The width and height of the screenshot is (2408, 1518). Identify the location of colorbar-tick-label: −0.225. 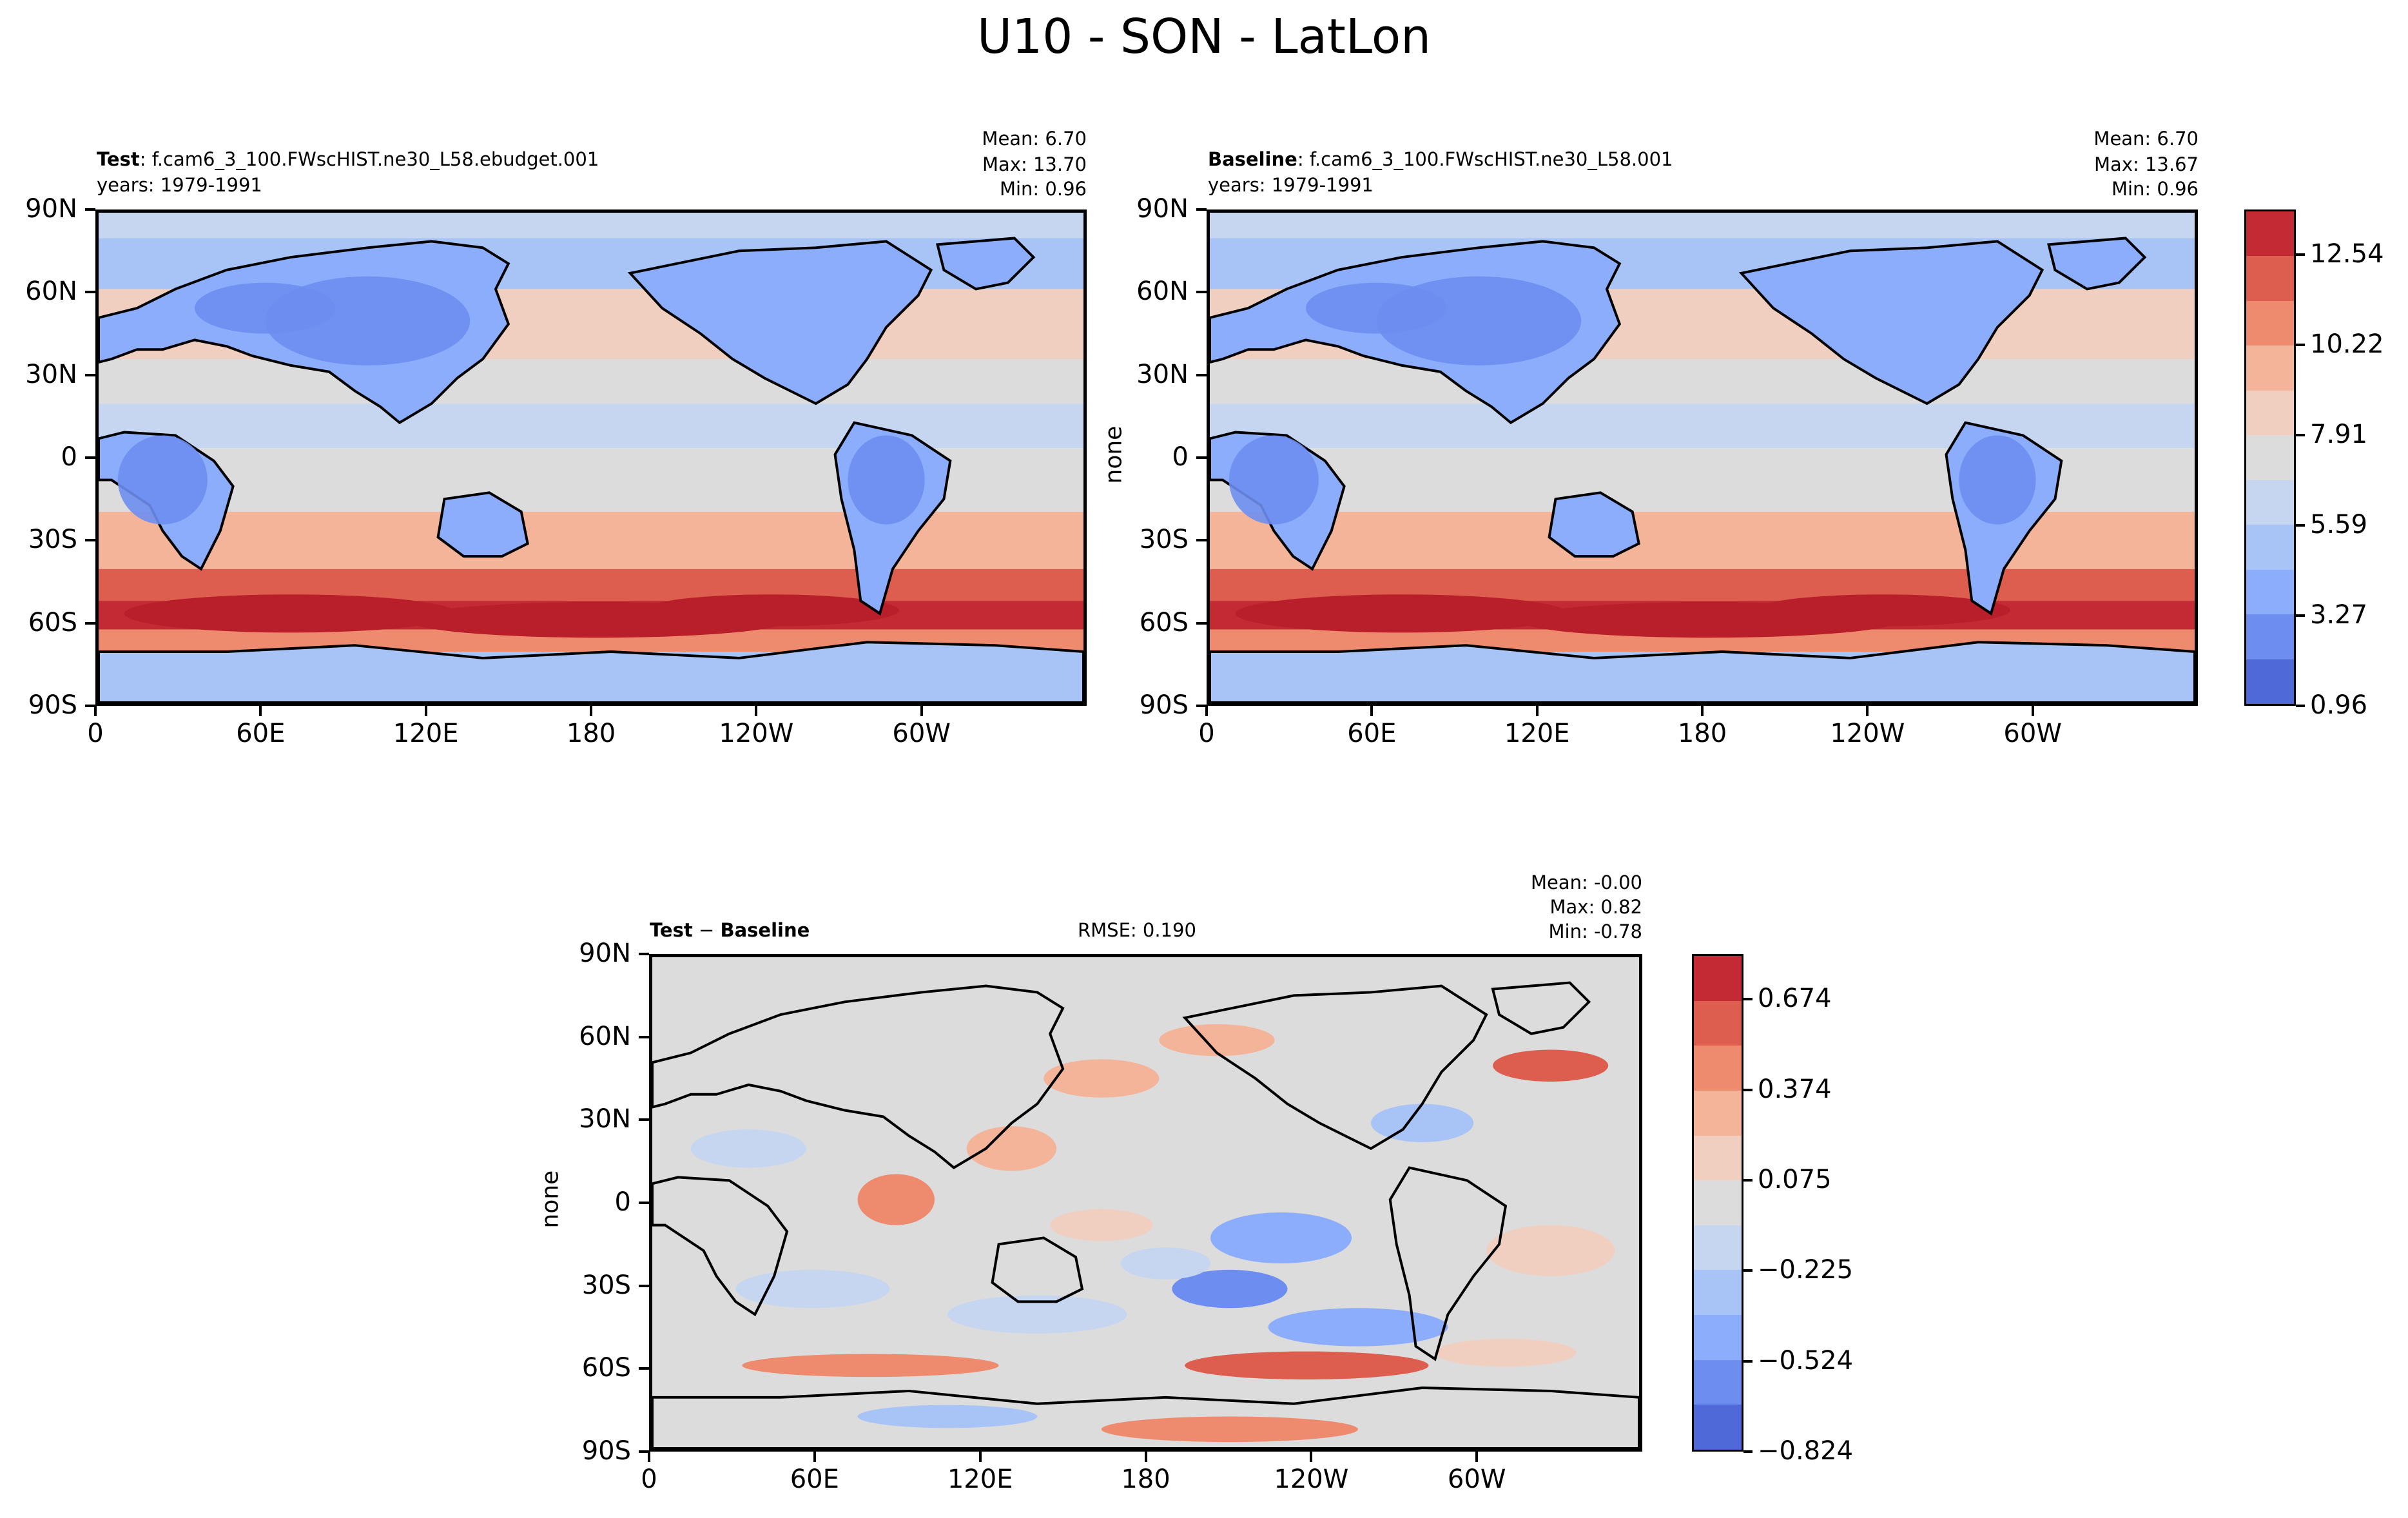
(1806, 1270).